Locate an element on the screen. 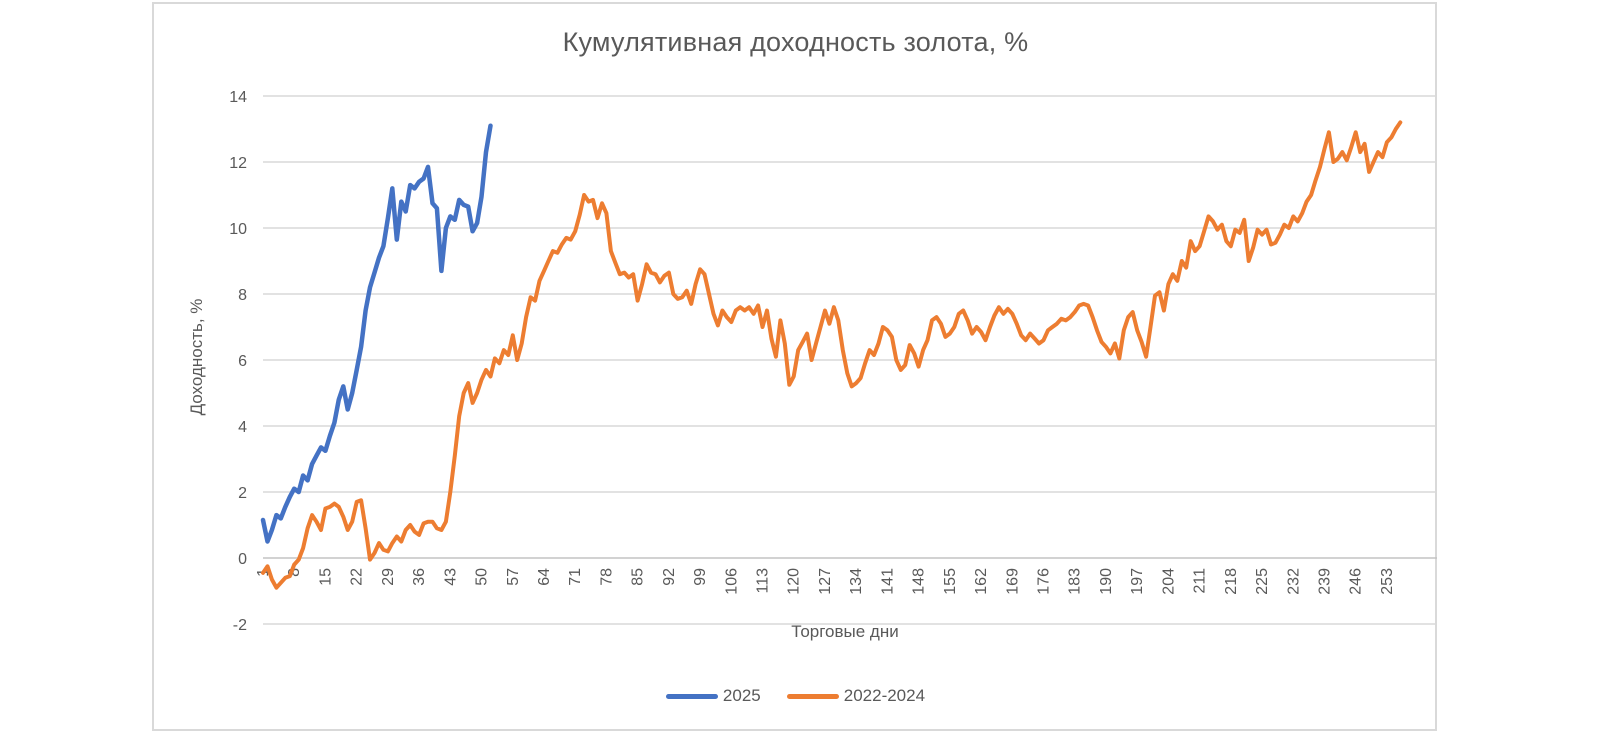 The height and width of the screenshot is (752, 1600). x-tick-label: 85 is located at coordinates (638, 577).